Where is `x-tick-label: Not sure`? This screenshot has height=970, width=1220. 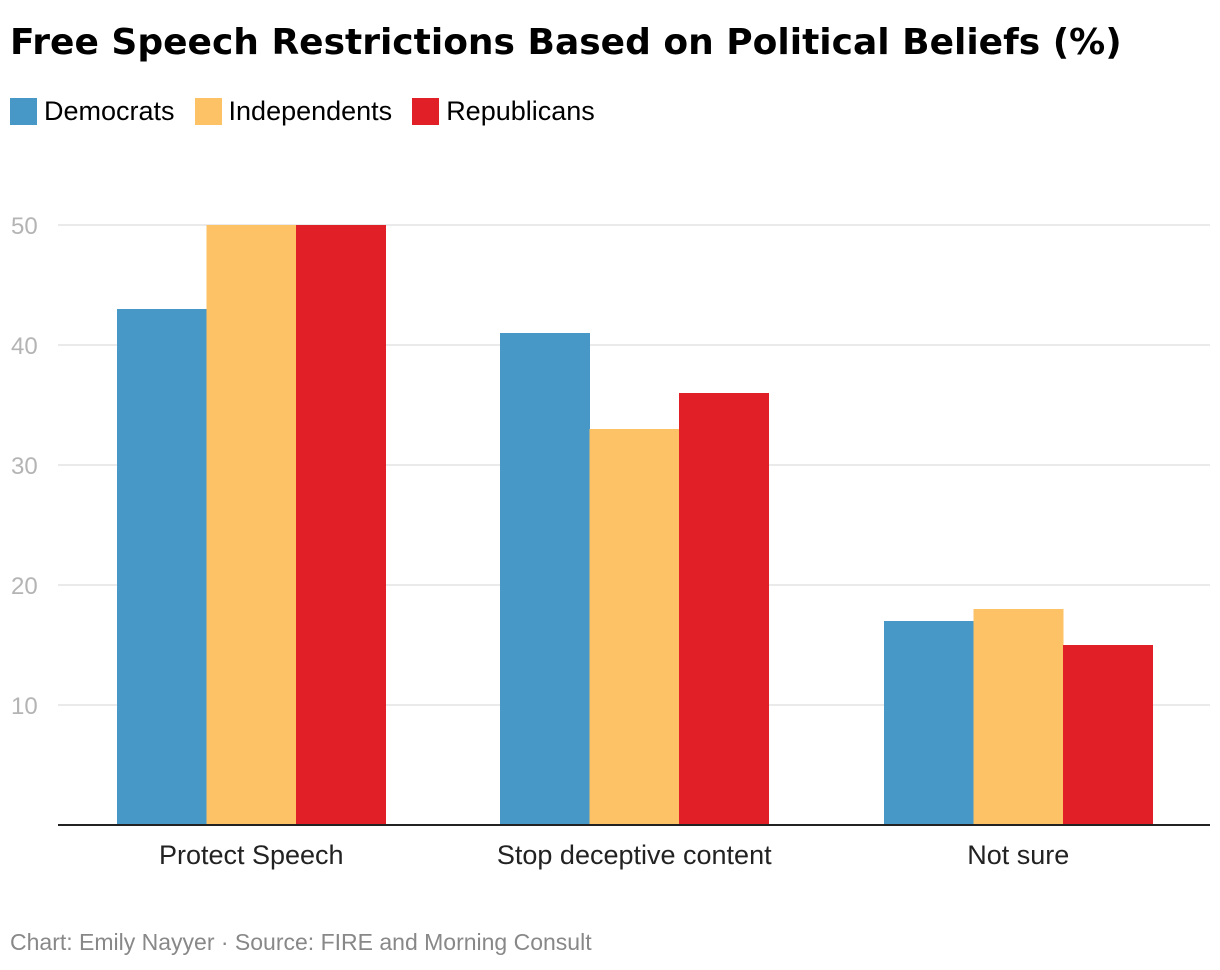 x-tick-label: Not sure is located at coordinates (1018, 855).